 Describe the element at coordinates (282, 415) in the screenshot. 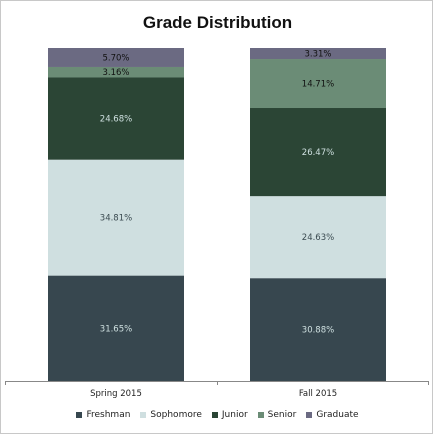

I see `legend-label-senior: Senior` at that location.